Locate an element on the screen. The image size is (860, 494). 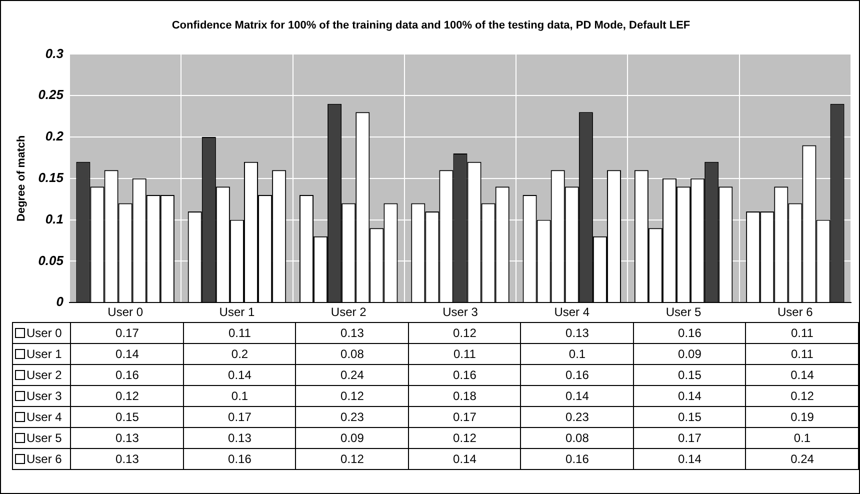
legend-label: User 3 is located at coordinates (41, 396).